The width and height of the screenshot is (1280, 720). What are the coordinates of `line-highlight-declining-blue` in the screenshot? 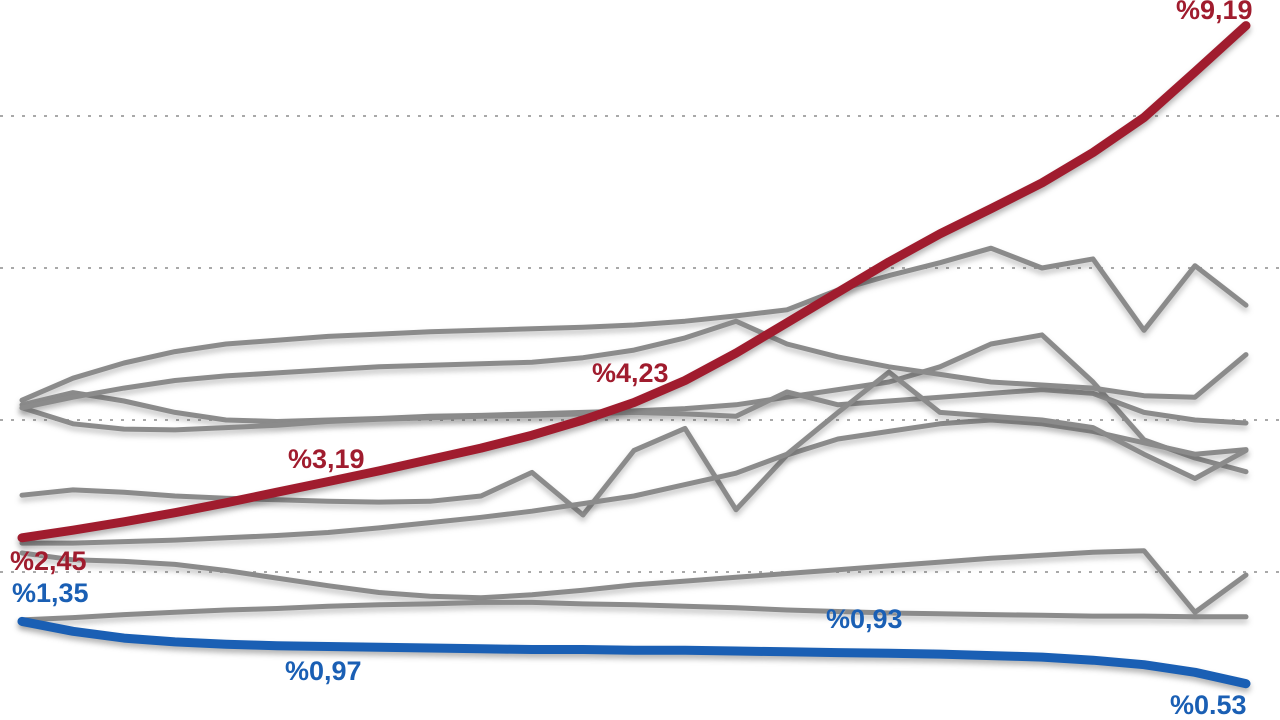 It's located at (634, 652).